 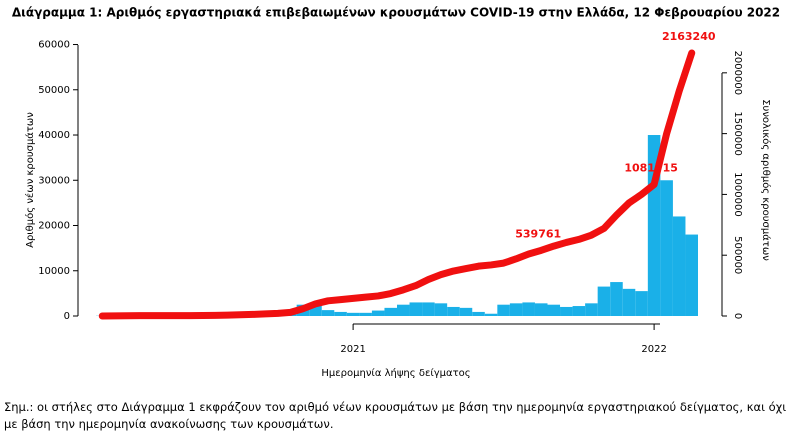 I want to click on y2-axis-label: Συνολικός αριθμός κρουσμάτων, so click(x=766, y=180).